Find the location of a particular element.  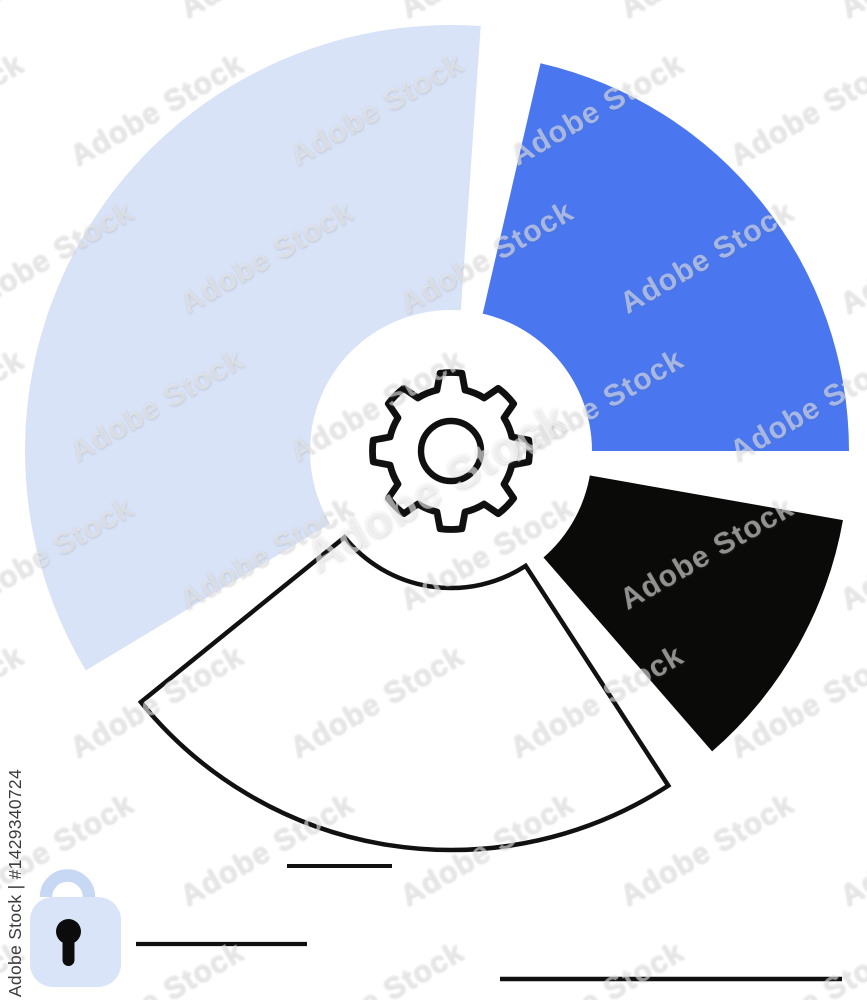

decorative-underlines is located at coordinates (489, 923).